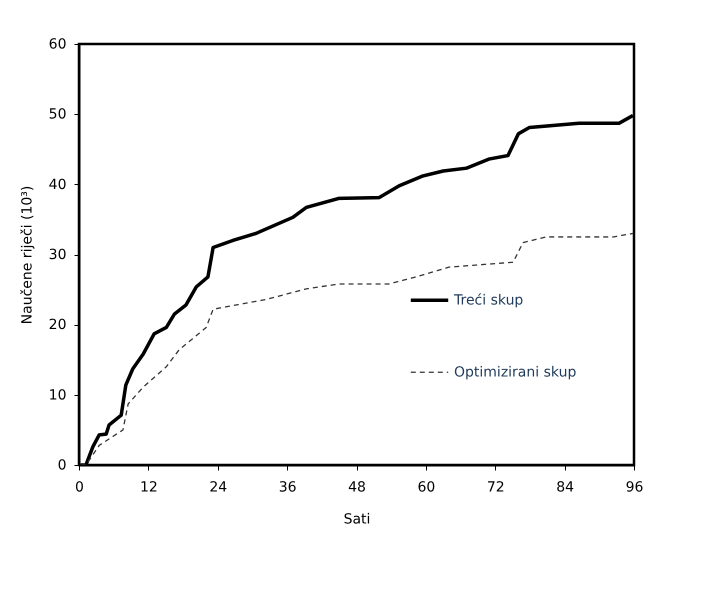 This screenshot has width=727, height=608. Describe the element at coordinates (357, 488) in the screenshot. I see `x-tick-label: 48` at that location.